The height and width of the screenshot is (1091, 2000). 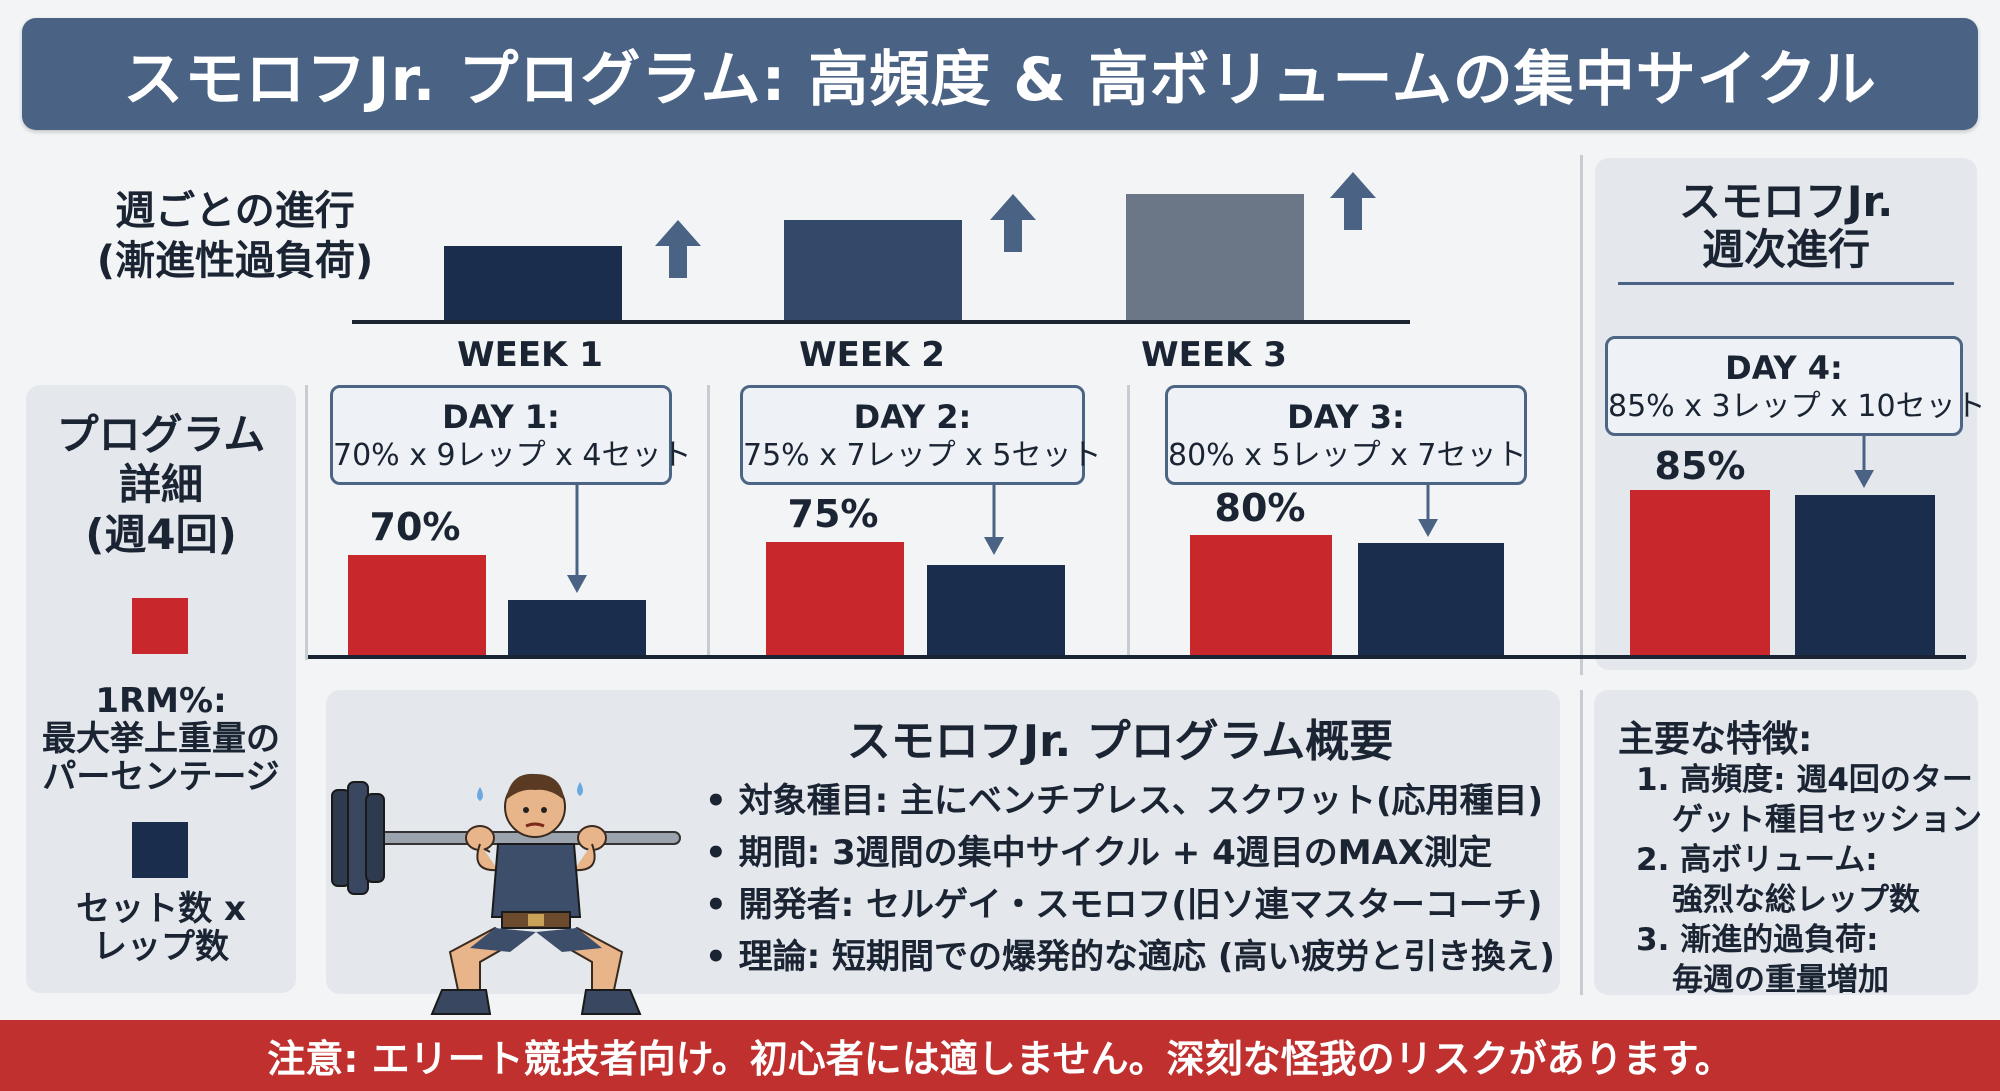 What do you see at coordinates (415, 527) in the screenshot?
I see `day1-percent: 70%` at bounding box center [415, 527].